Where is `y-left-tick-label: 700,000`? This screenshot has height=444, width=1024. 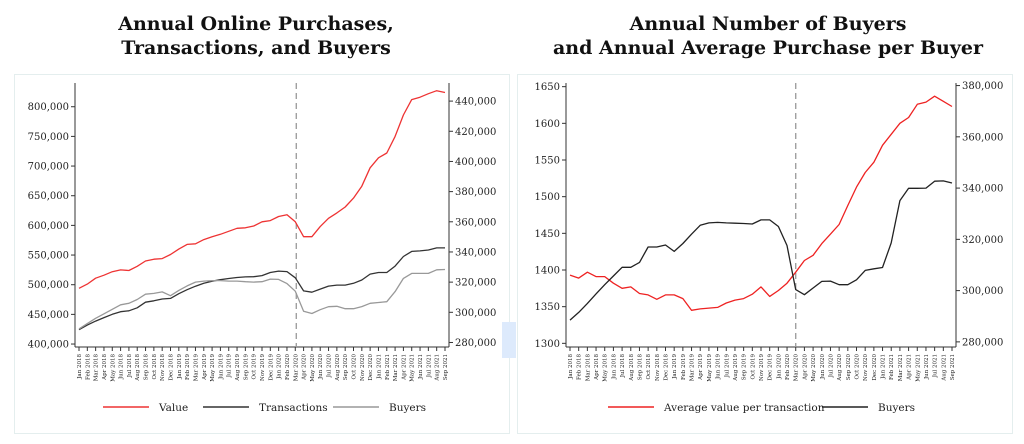 y-left-tick-label: 700,000 is located at coordinates (48, 167).